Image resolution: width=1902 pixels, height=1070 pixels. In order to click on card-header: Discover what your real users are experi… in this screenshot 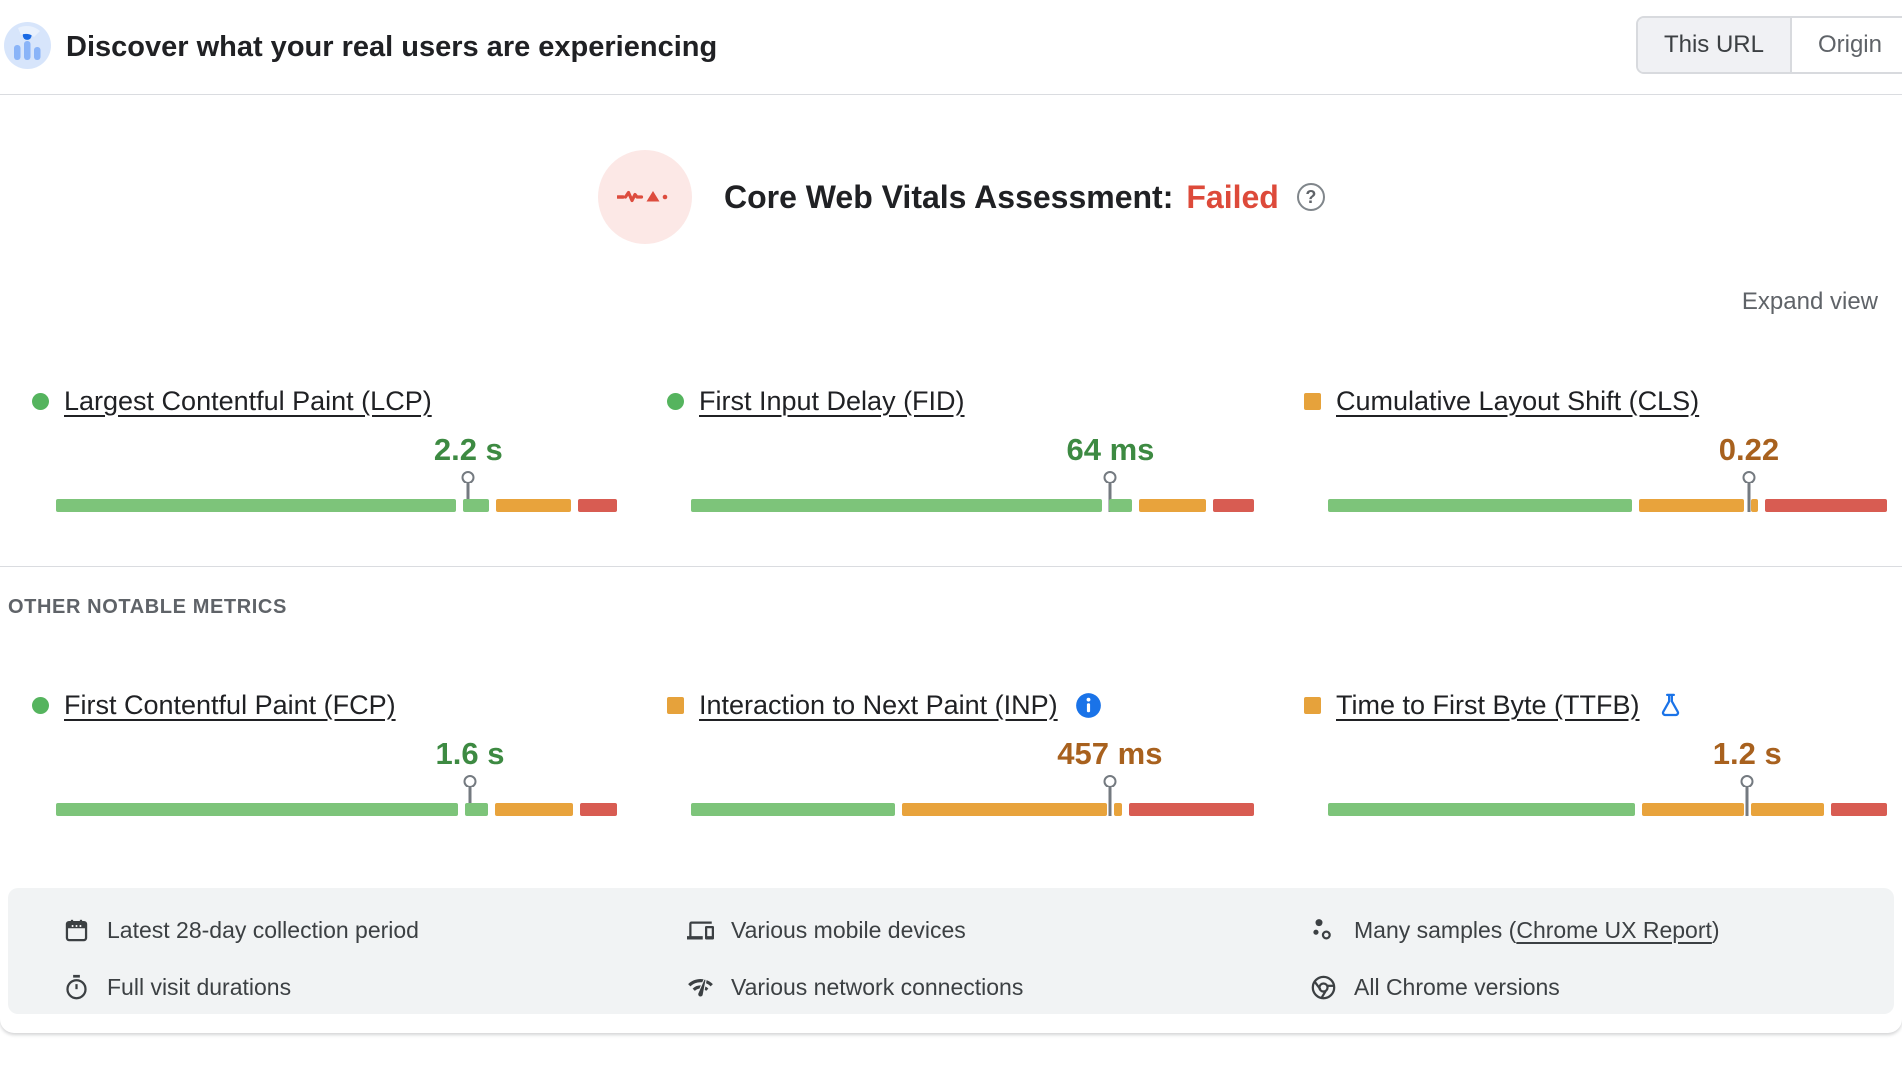, I will do `click(951, 47)`.